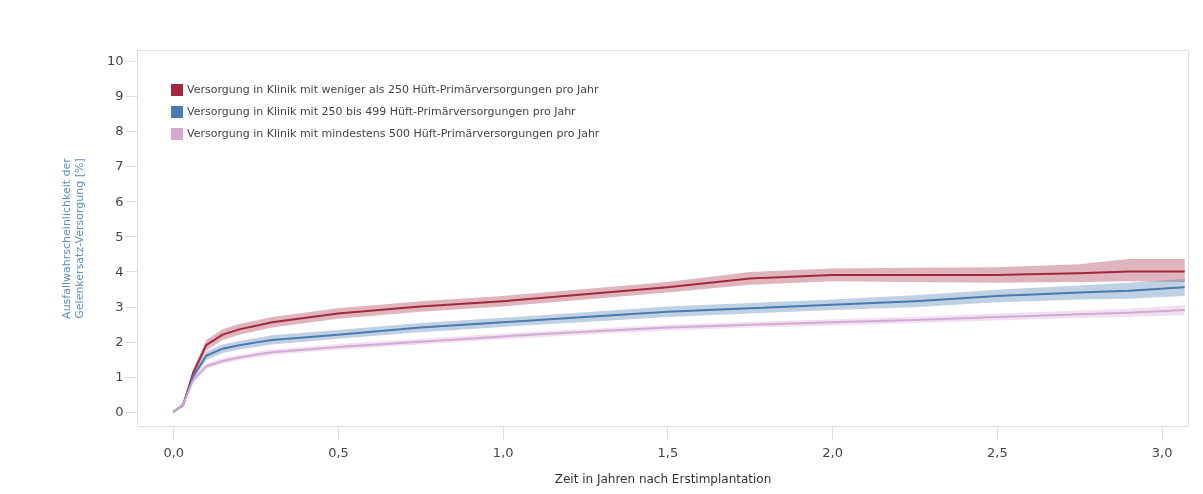 This screenshot has height=494, width=1203. I want to click on y-tick-label: 9, so click(119, 96).